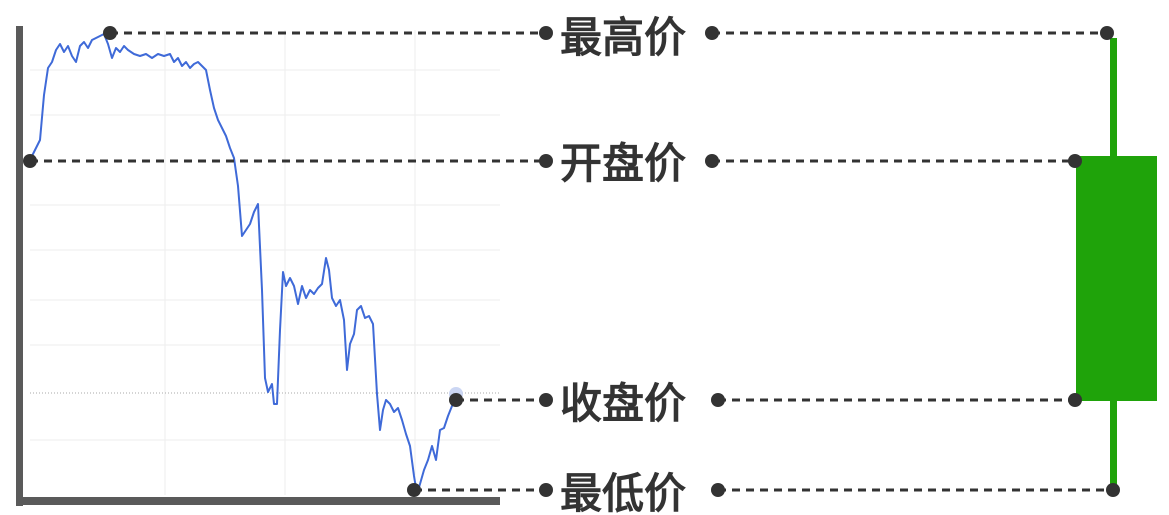  What do you see at coordinates (258, 501) in the screenshot?
I see `x-axis` at bounding box center [258, 501].